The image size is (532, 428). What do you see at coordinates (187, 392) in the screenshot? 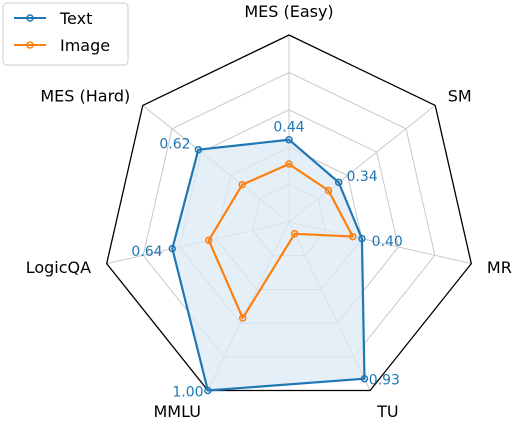
I see `value-label-mmlu: 1.00` at bounding box center [187, 392].